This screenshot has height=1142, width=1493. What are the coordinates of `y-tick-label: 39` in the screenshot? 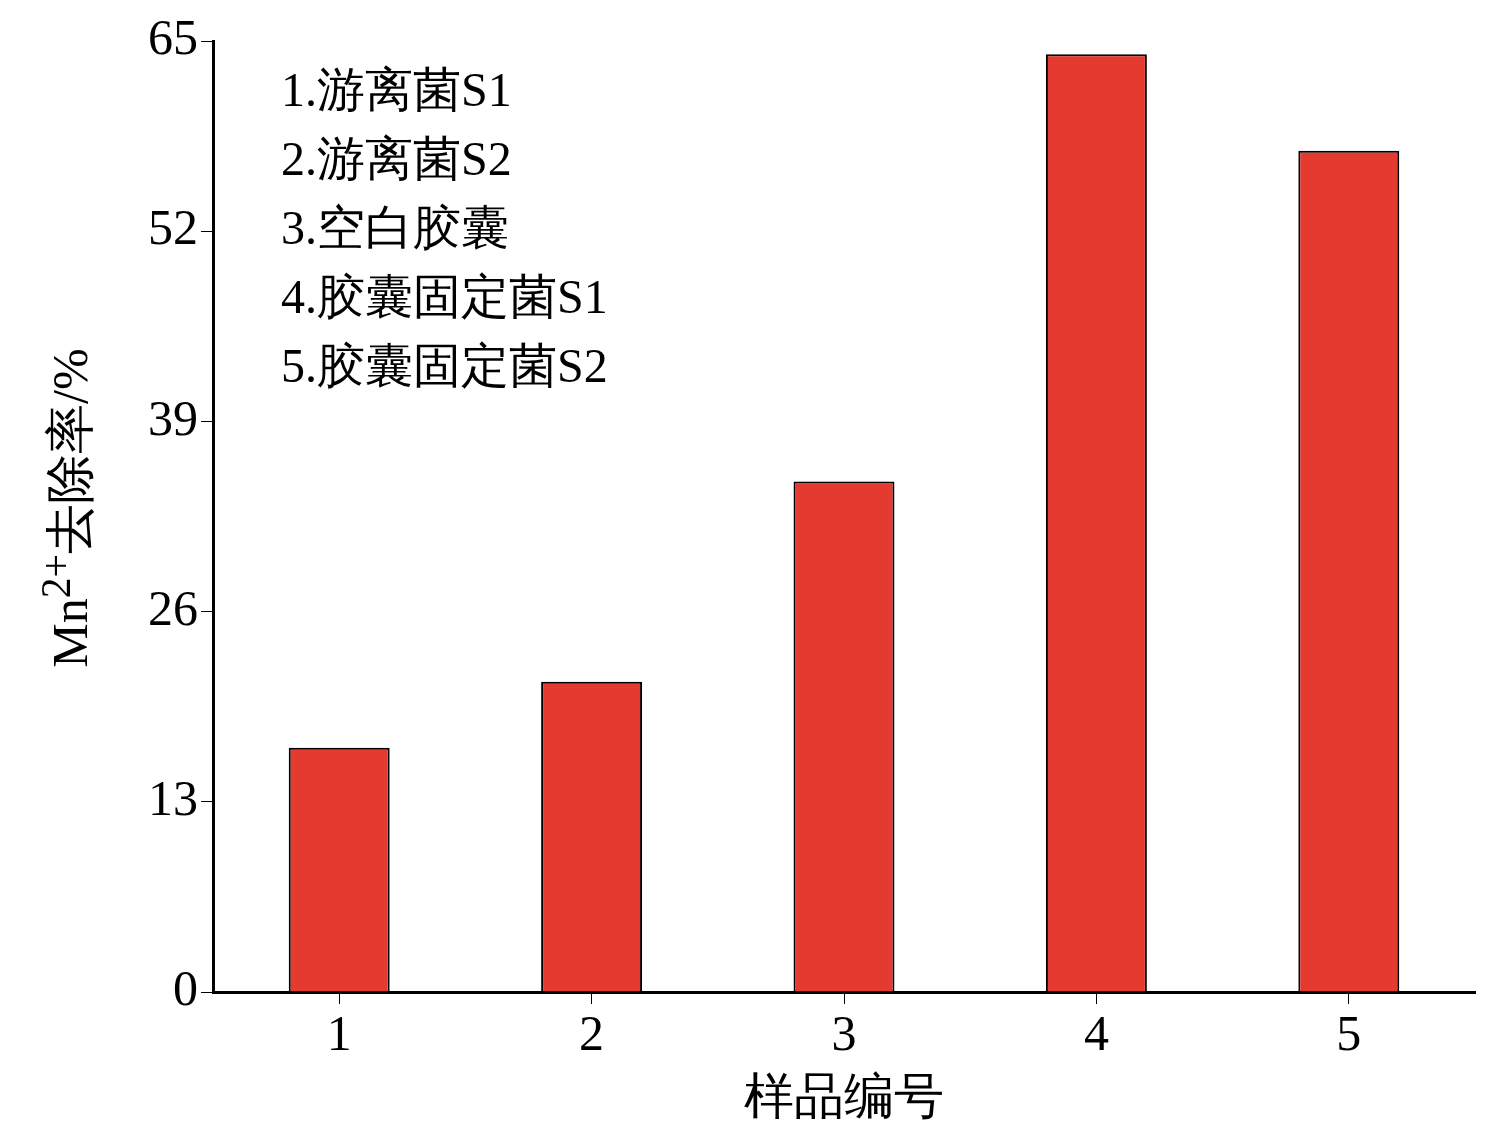 It's located at (173, 417).